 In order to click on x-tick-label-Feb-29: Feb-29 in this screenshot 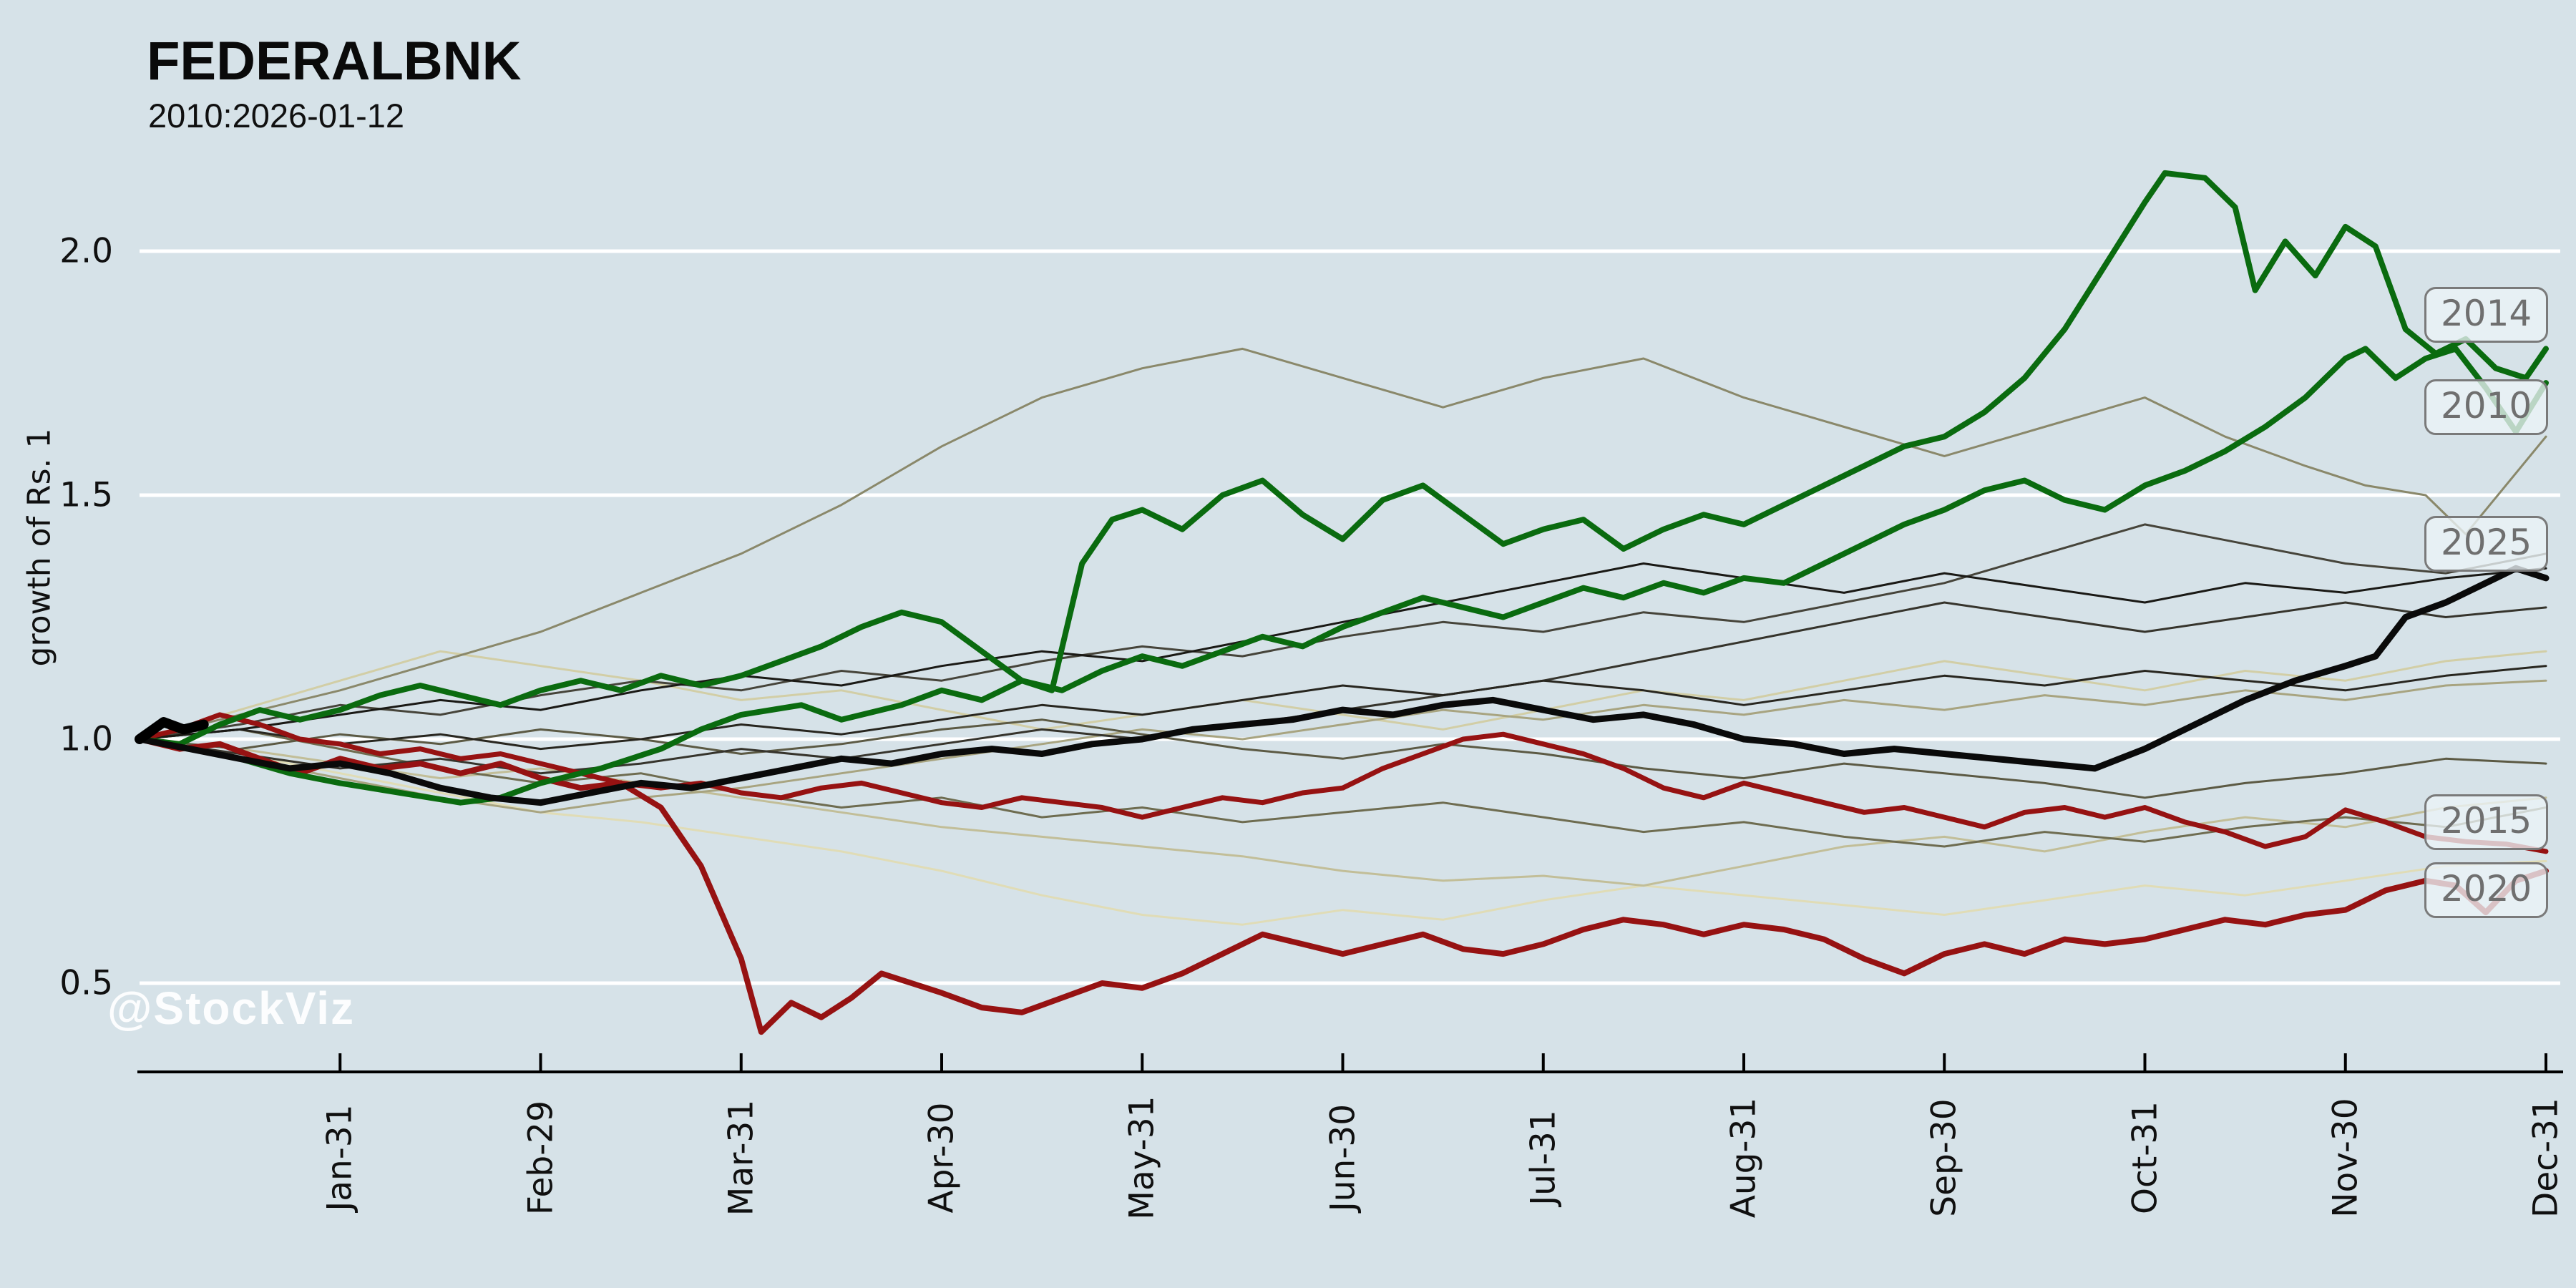, I will do `click(540, 1158)`.